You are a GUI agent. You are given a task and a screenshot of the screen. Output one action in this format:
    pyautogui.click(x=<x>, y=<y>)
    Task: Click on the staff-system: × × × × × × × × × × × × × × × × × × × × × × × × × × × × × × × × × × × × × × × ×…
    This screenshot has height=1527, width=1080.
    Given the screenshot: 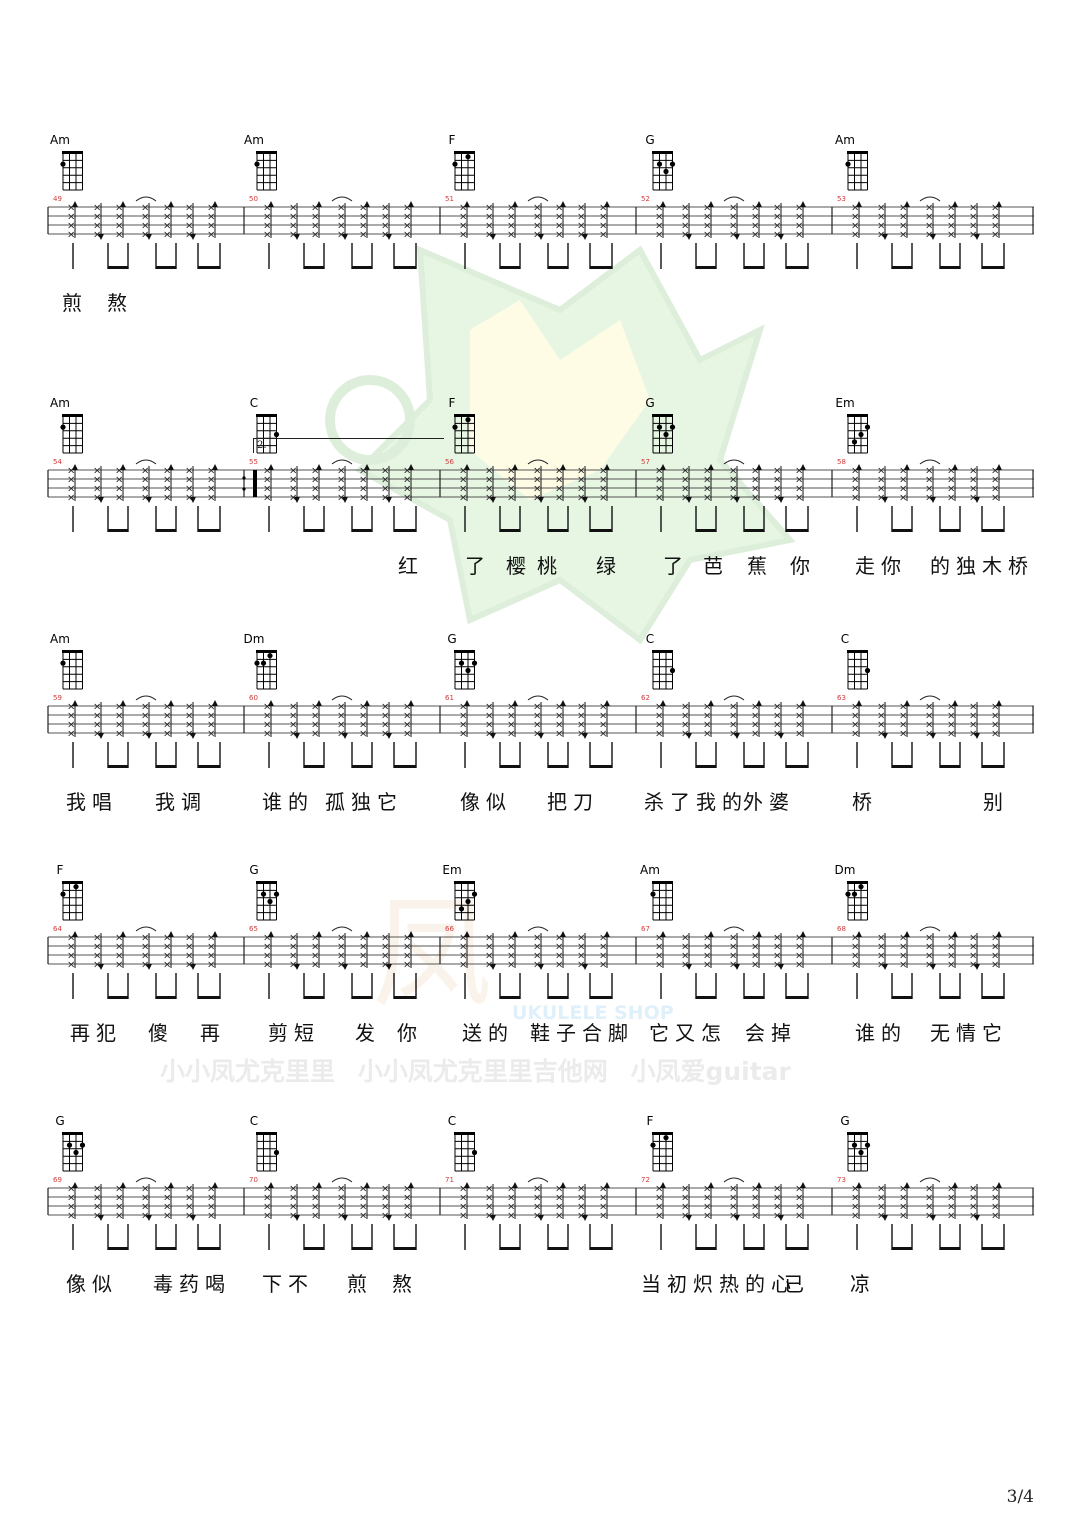 What is the action you would take?
    pyautogui.click(x=540, y=963)
    